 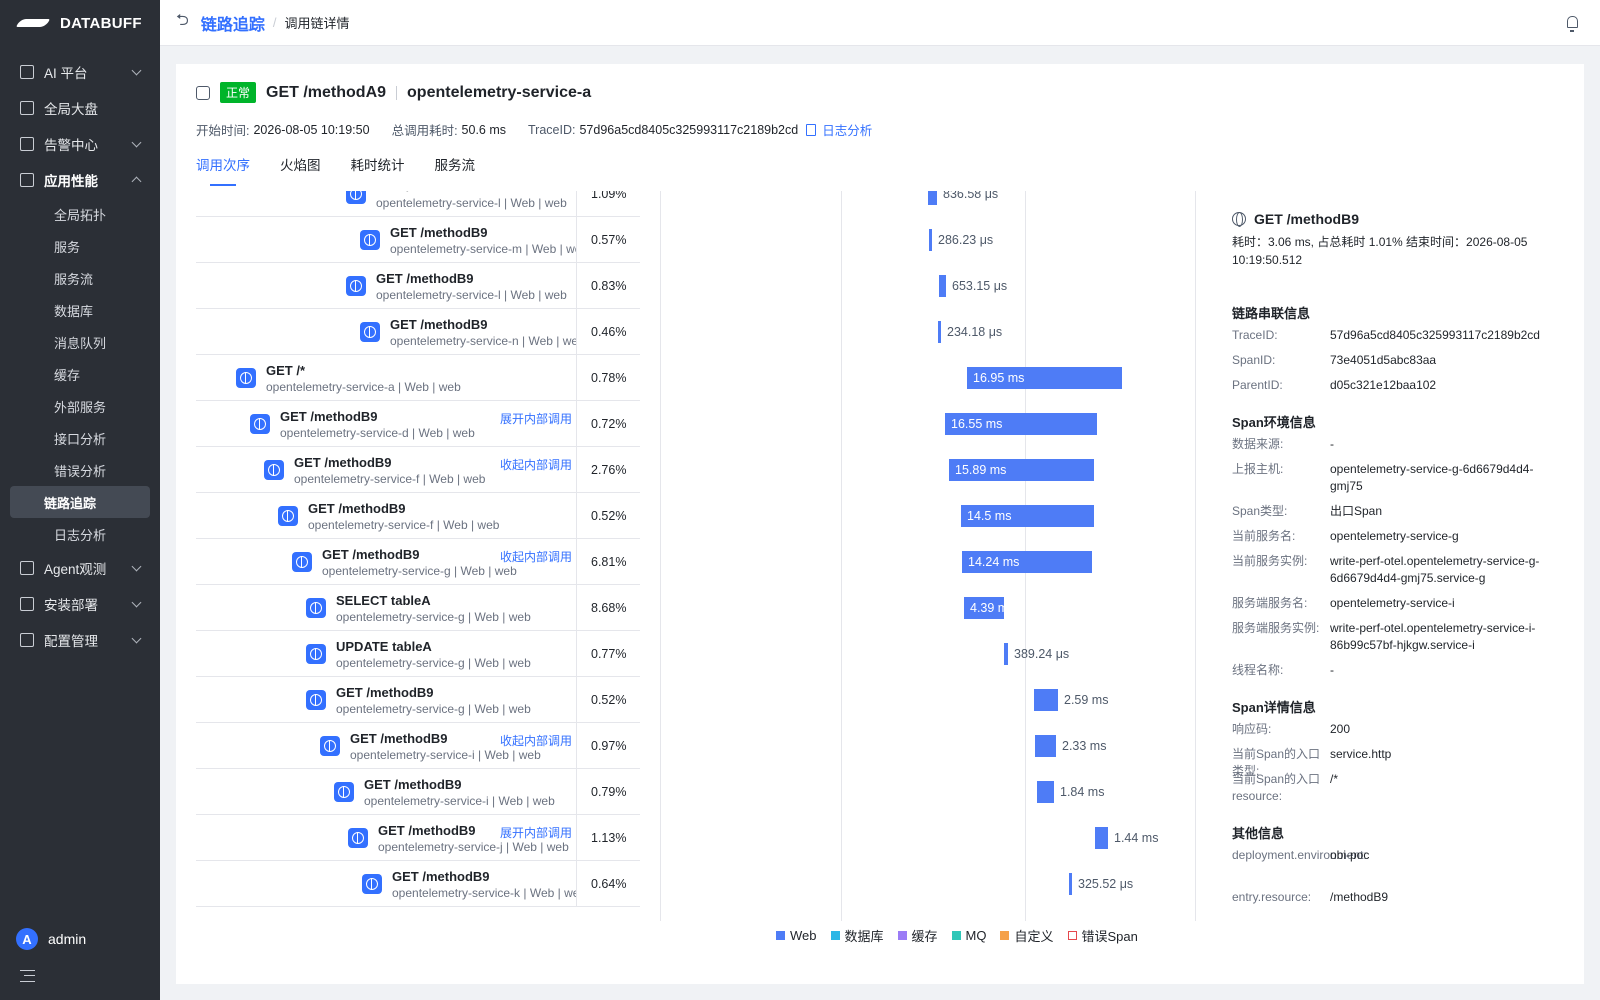 I want to click on tab-item: 服务流, so click(x=455, y=165).